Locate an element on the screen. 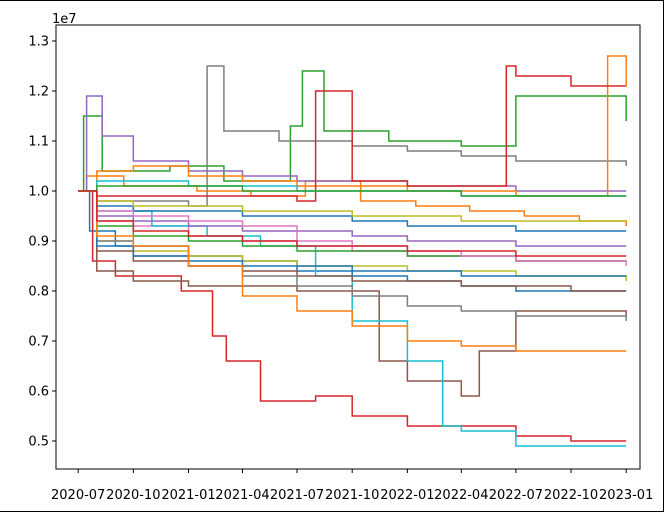  y-tick-label: 1.0 is located at coordinates (38, 192).